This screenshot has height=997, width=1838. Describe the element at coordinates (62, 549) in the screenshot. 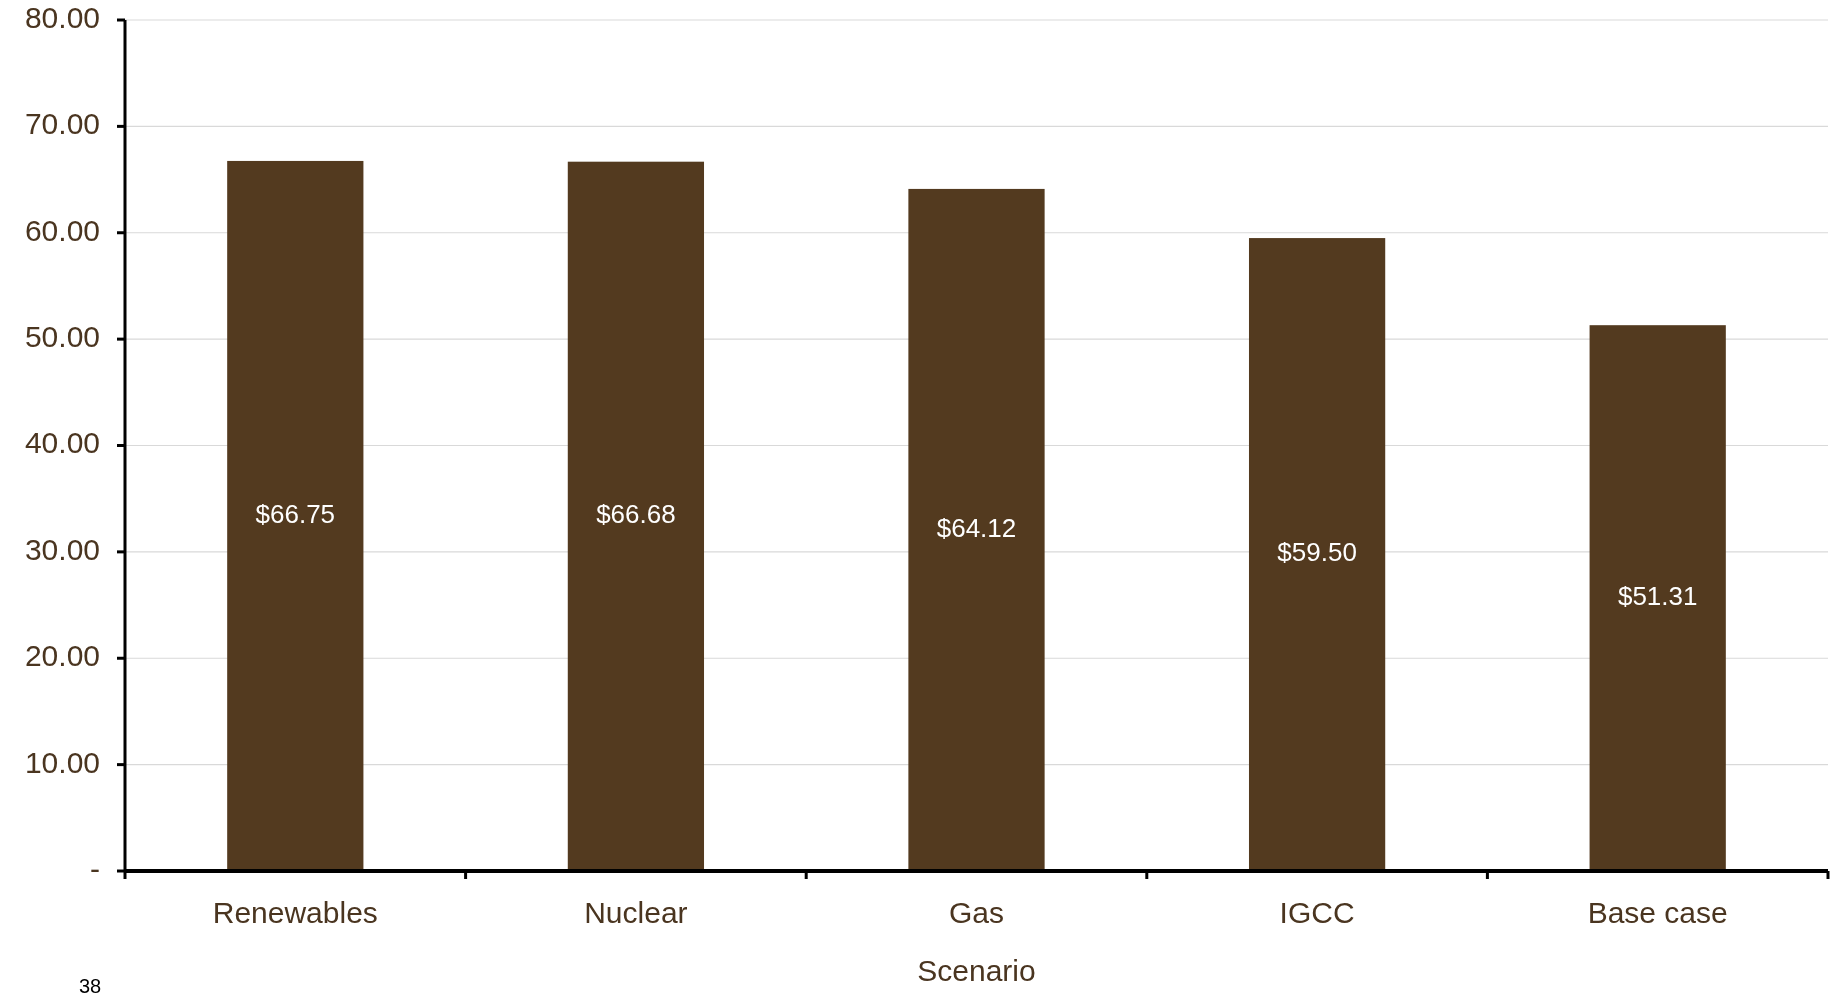

I see `y-tick-label: 30.00` at that location.